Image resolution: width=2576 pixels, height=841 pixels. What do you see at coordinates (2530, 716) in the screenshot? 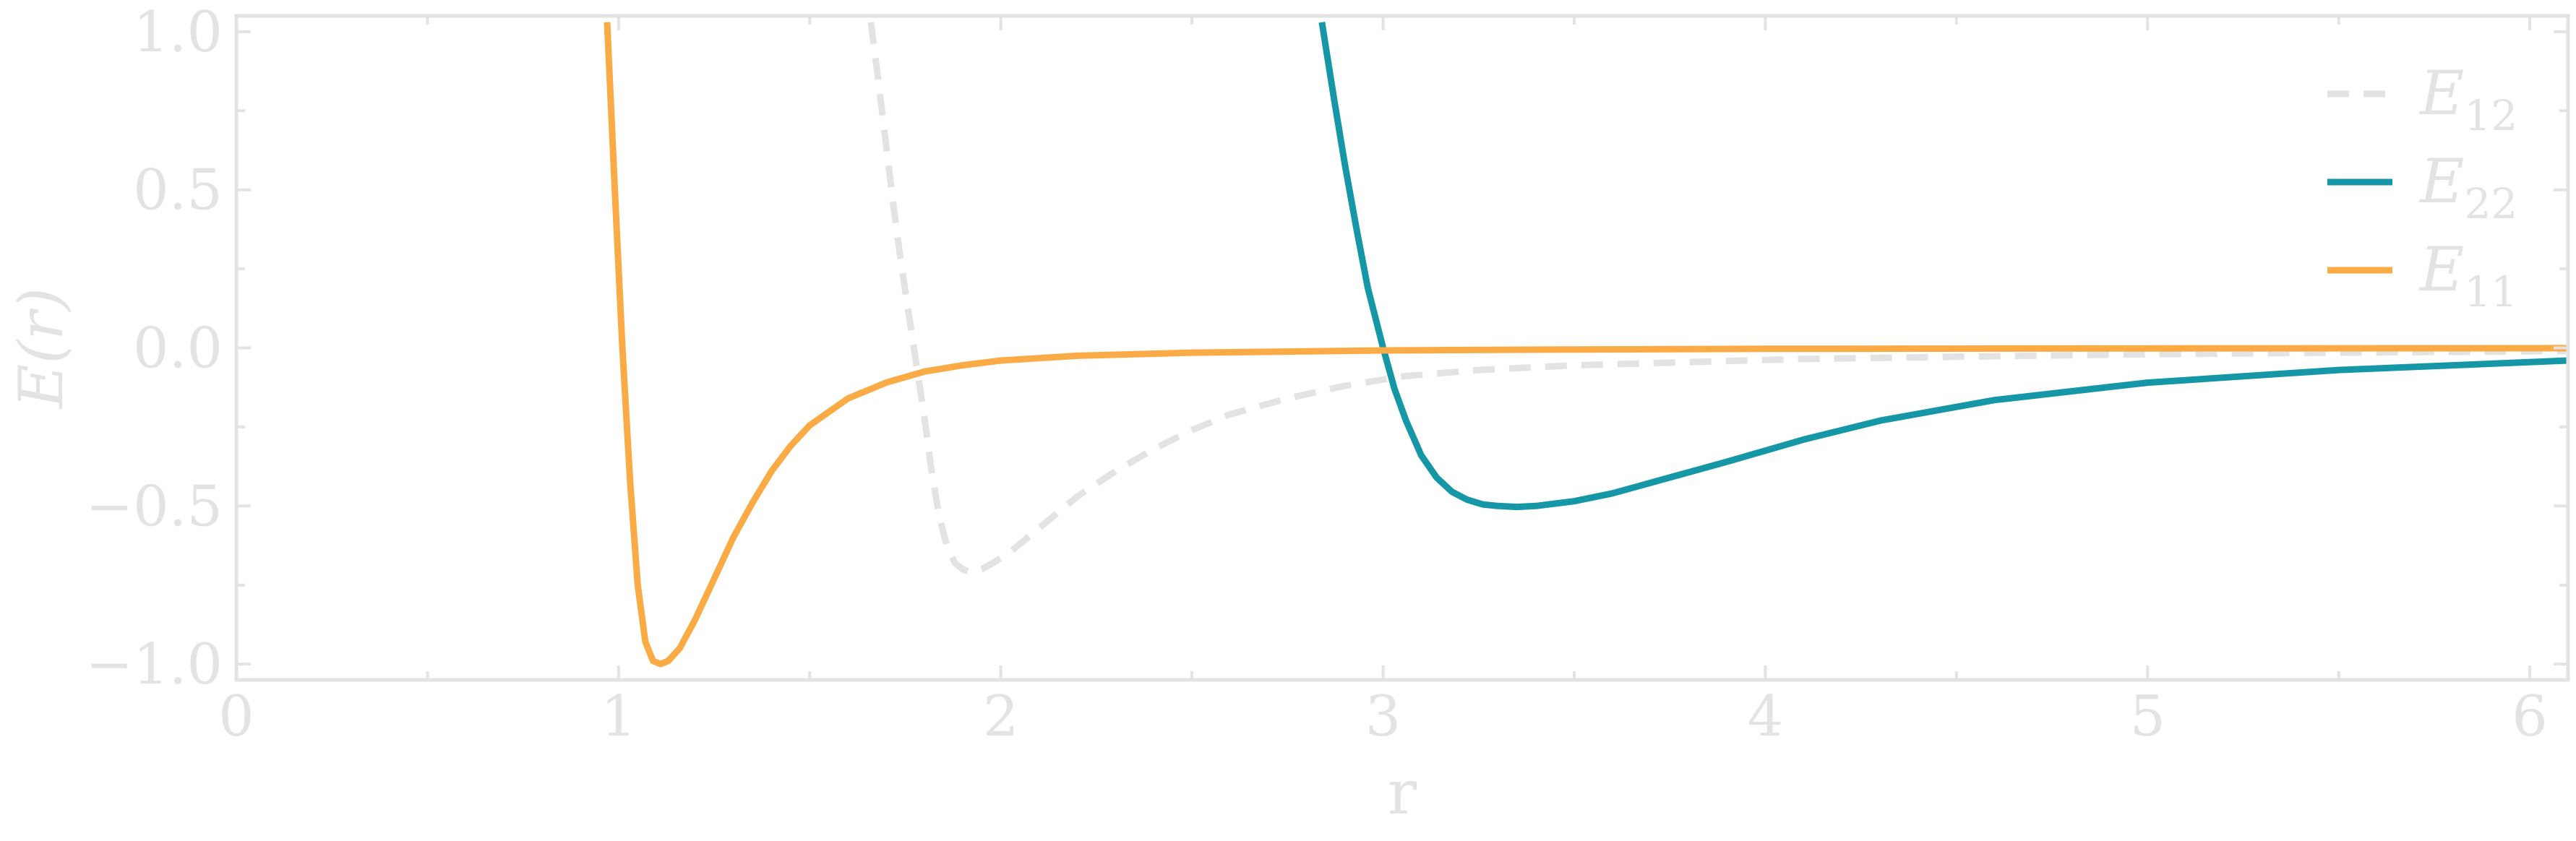
I see `x-tick-label: 6` at bounding box center [2530, 716].